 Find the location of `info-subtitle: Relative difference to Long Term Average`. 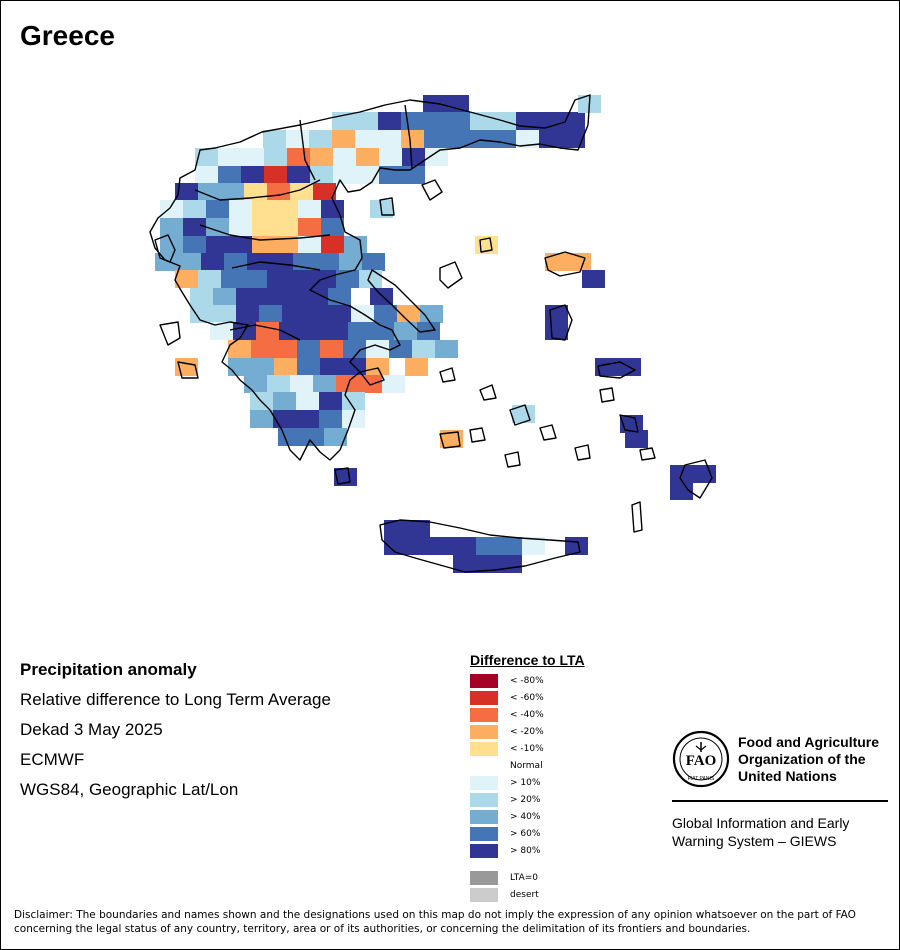

info-subtitle: Relative difference to Long Term Average is located at coordinates (175, 699).